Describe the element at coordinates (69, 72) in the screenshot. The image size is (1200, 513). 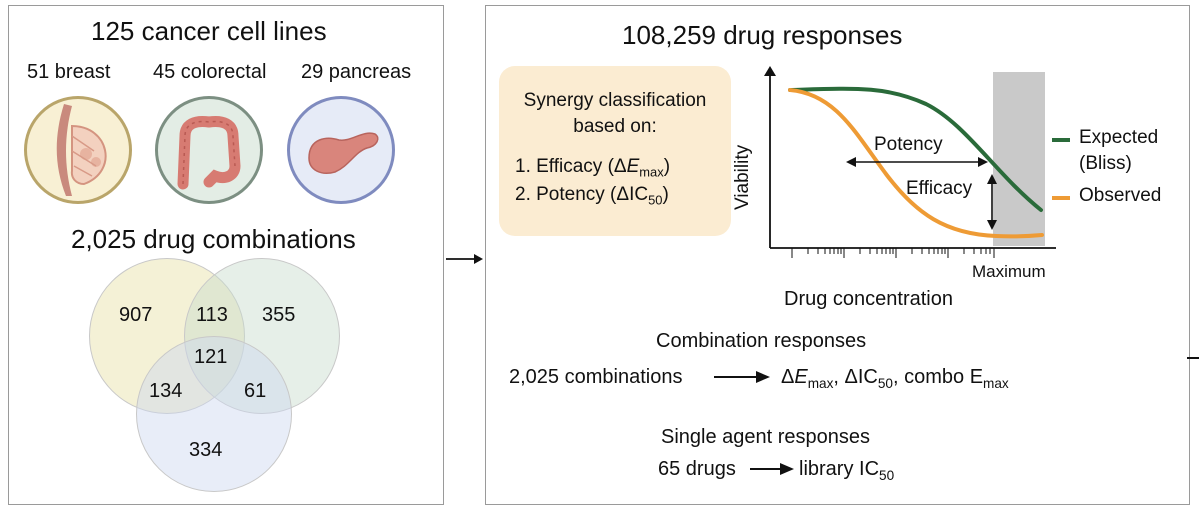
I see `breast-count-label: 51 breast` at that location.